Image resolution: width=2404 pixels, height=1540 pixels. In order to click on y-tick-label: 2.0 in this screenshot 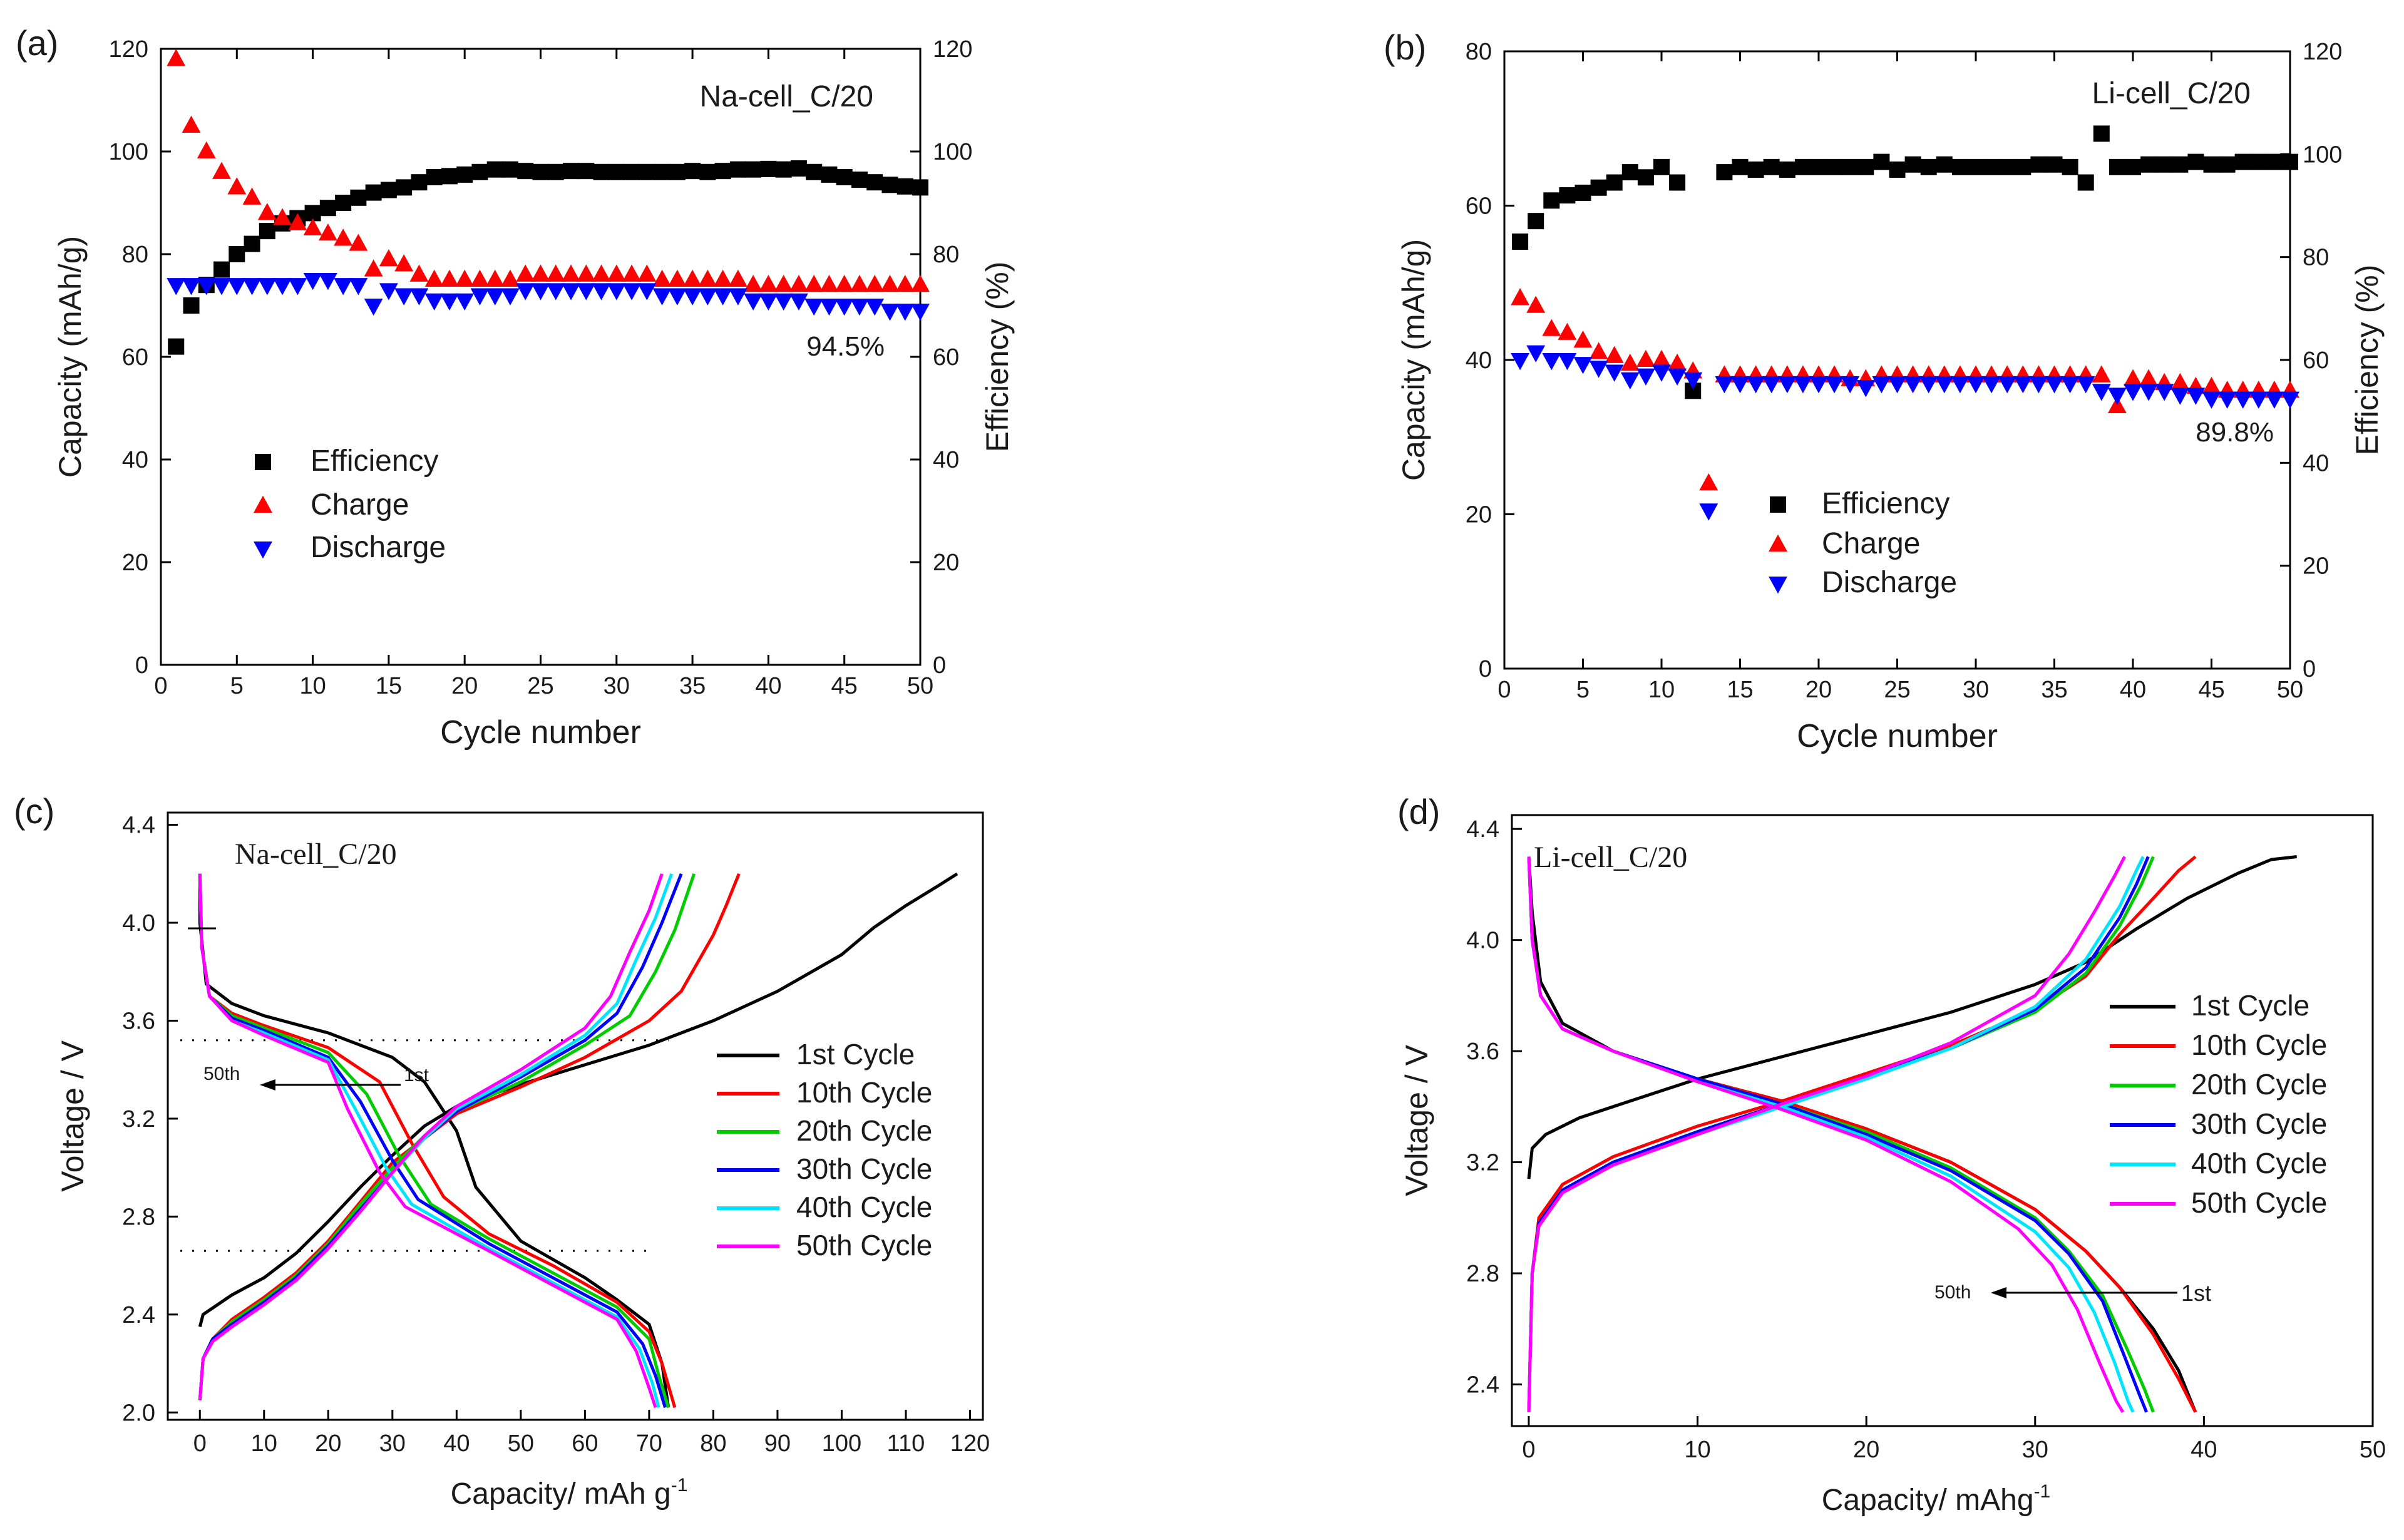, I will do `click(138, 1413)`.